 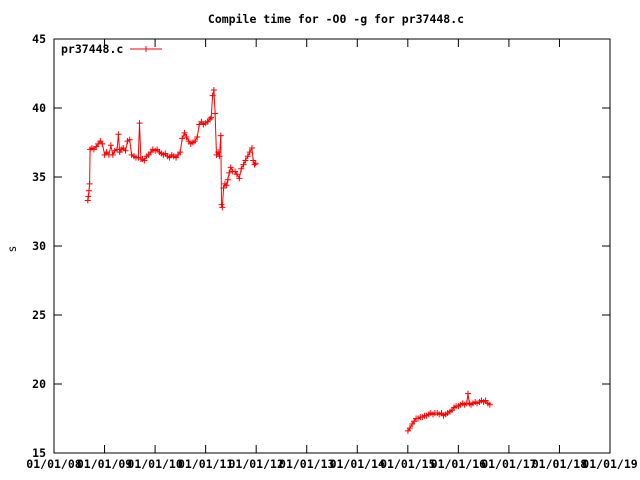 What do you see at coordinates (306, 464) in the screenshot?
I see `x-tick-label: 01/01/13` at bounding box center [306, 464].